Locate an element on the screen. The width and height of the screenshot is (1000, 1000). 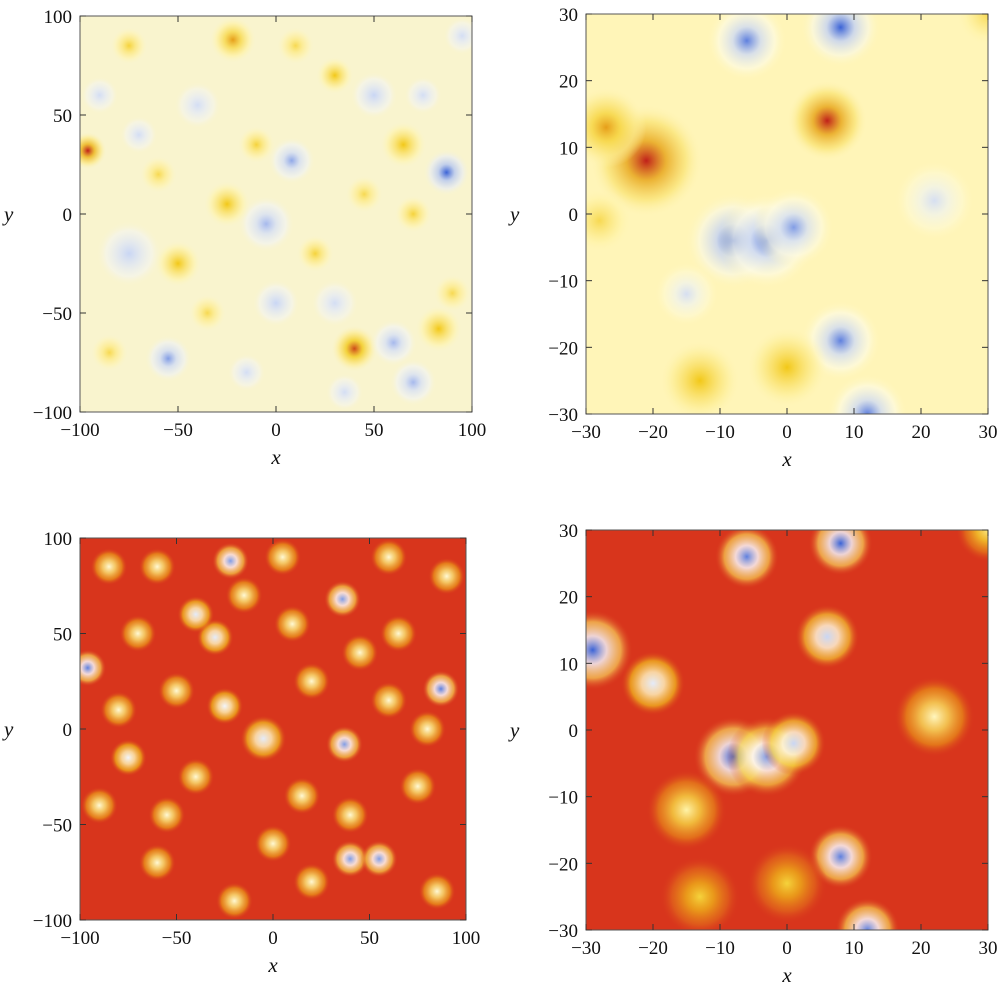
x-tick-label: −30 is located at coordinates (586, 432).